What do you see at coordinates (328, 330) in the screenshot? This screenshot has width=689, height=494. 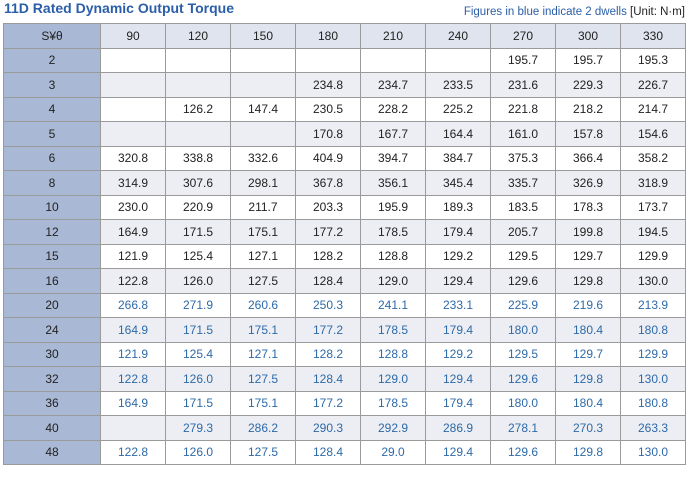 I see `value-cell: 177.2` at bounding box center [328, 330].